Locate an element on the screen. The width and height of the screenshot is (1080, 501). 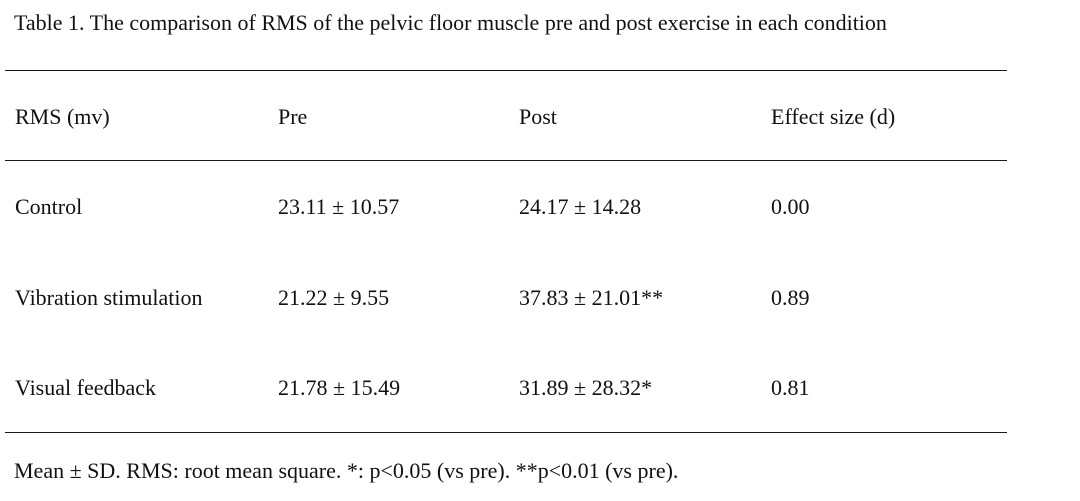
top-rule is located at coordinates (506, 70).